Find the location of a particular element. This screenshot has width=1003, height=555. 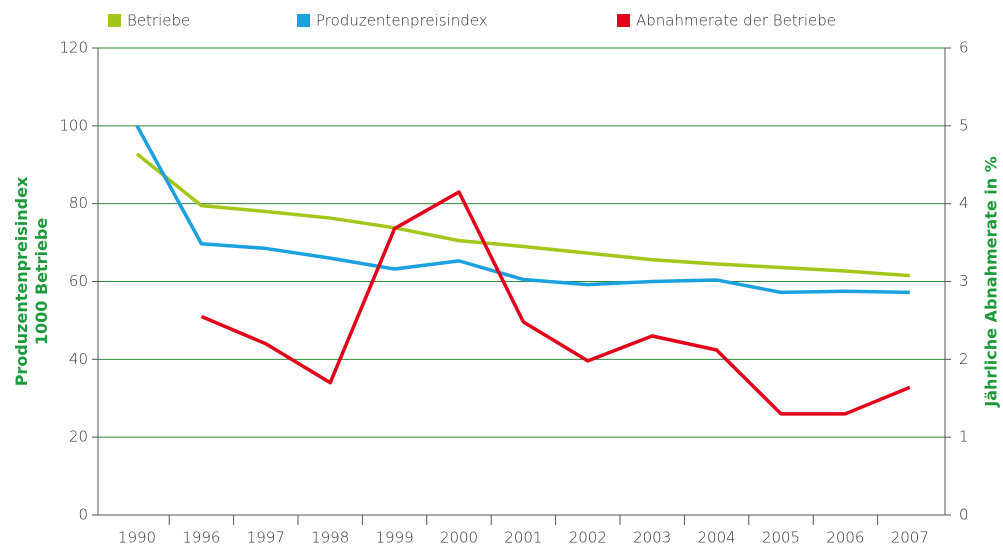

x-tick-label: 2002 is located at coordinates (588, 538).